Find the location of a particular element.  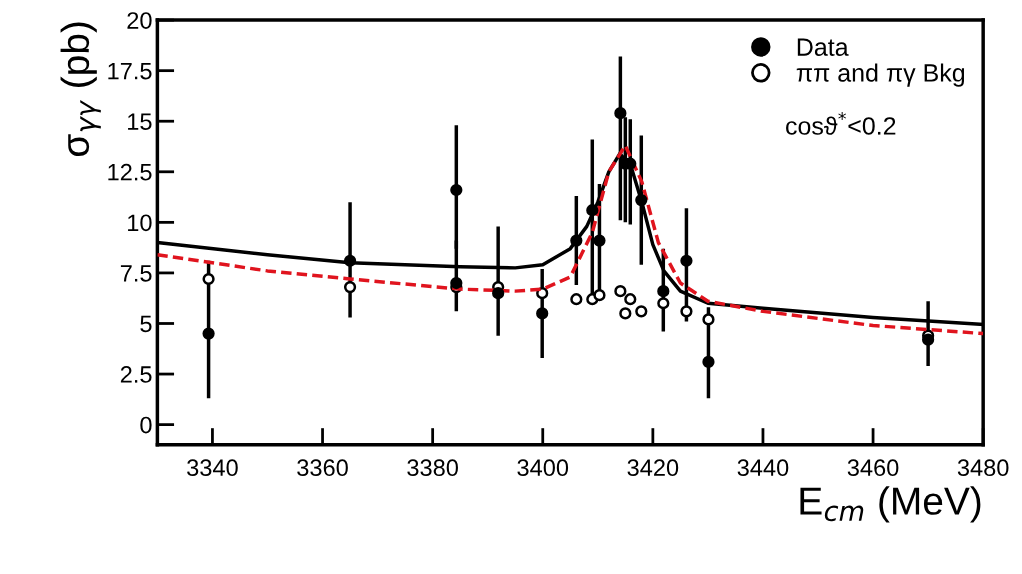

x-tick-label: 3360 is located at coordinates (322, 468).